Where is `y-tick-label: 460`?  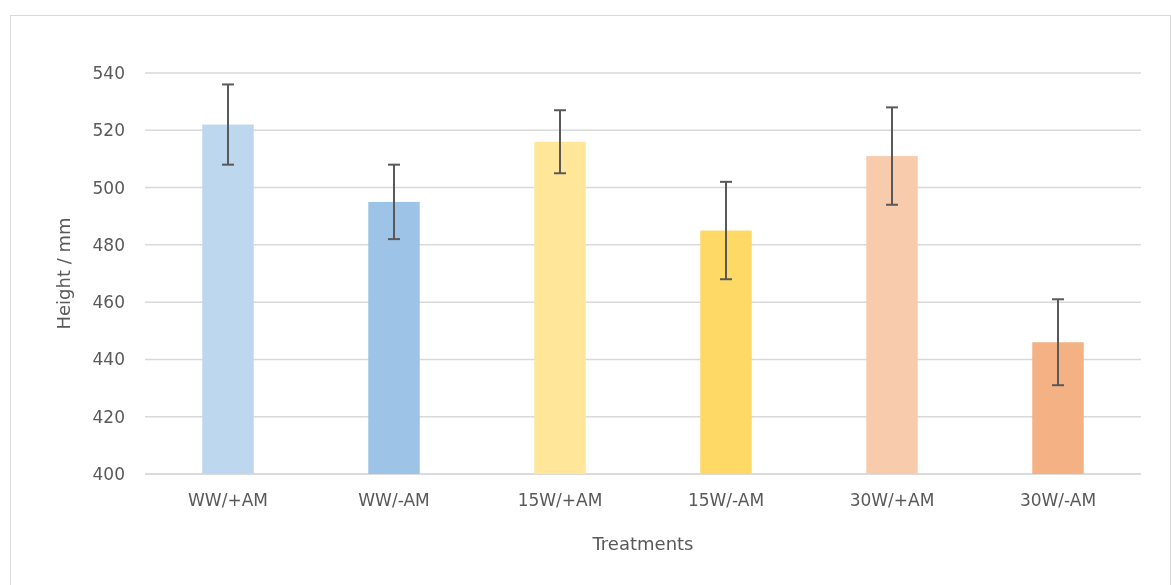 y-tick-label: 460 is located at coordinates (108, 302).